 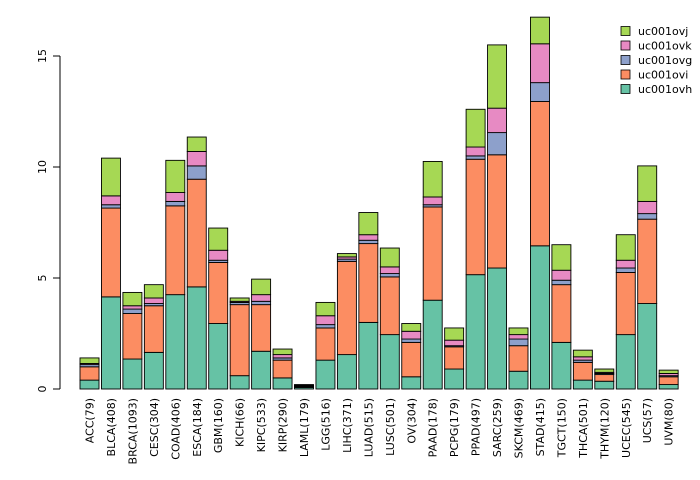 I want to click on x-tick-label: COAD(406), so click(x=175, y=429).